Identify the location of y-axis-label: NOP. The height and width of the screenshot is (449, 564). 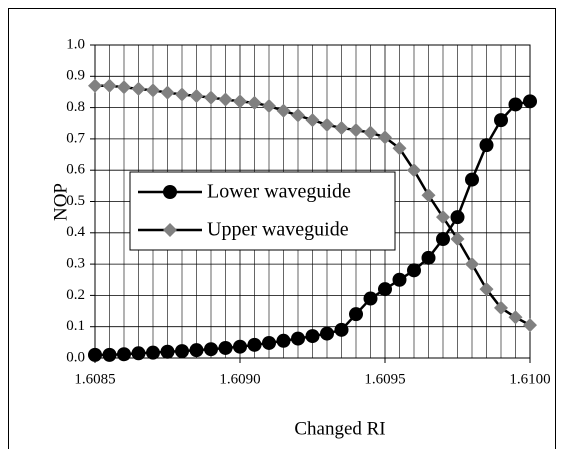
(60, 202).